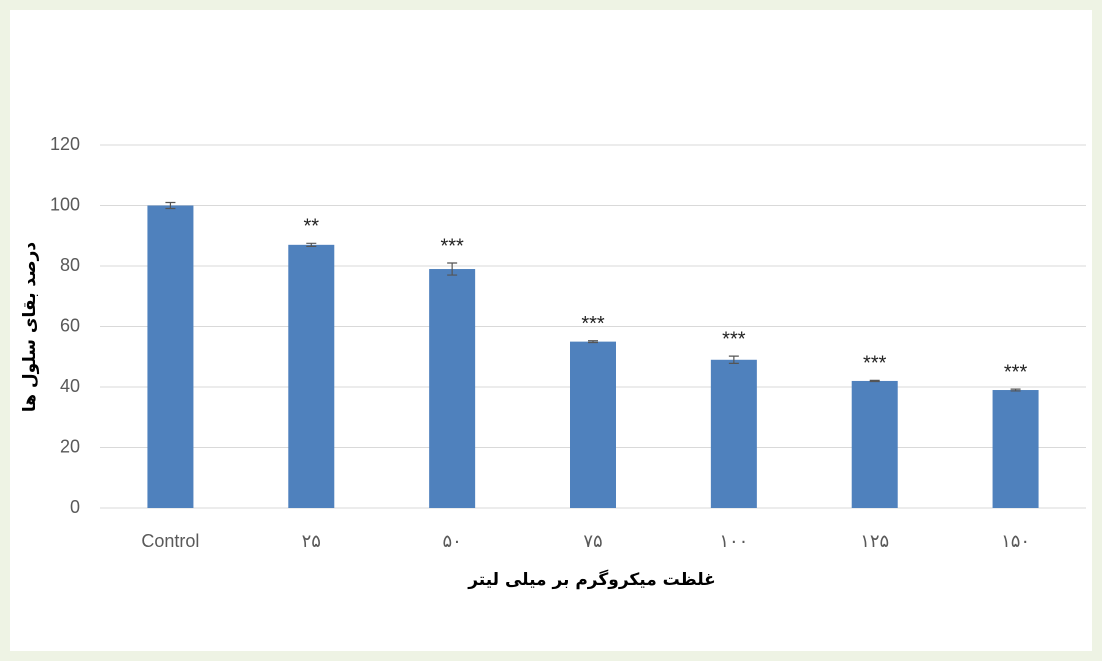  I want to click on x-tick-label: ۱۰۰, so click(733, 541).